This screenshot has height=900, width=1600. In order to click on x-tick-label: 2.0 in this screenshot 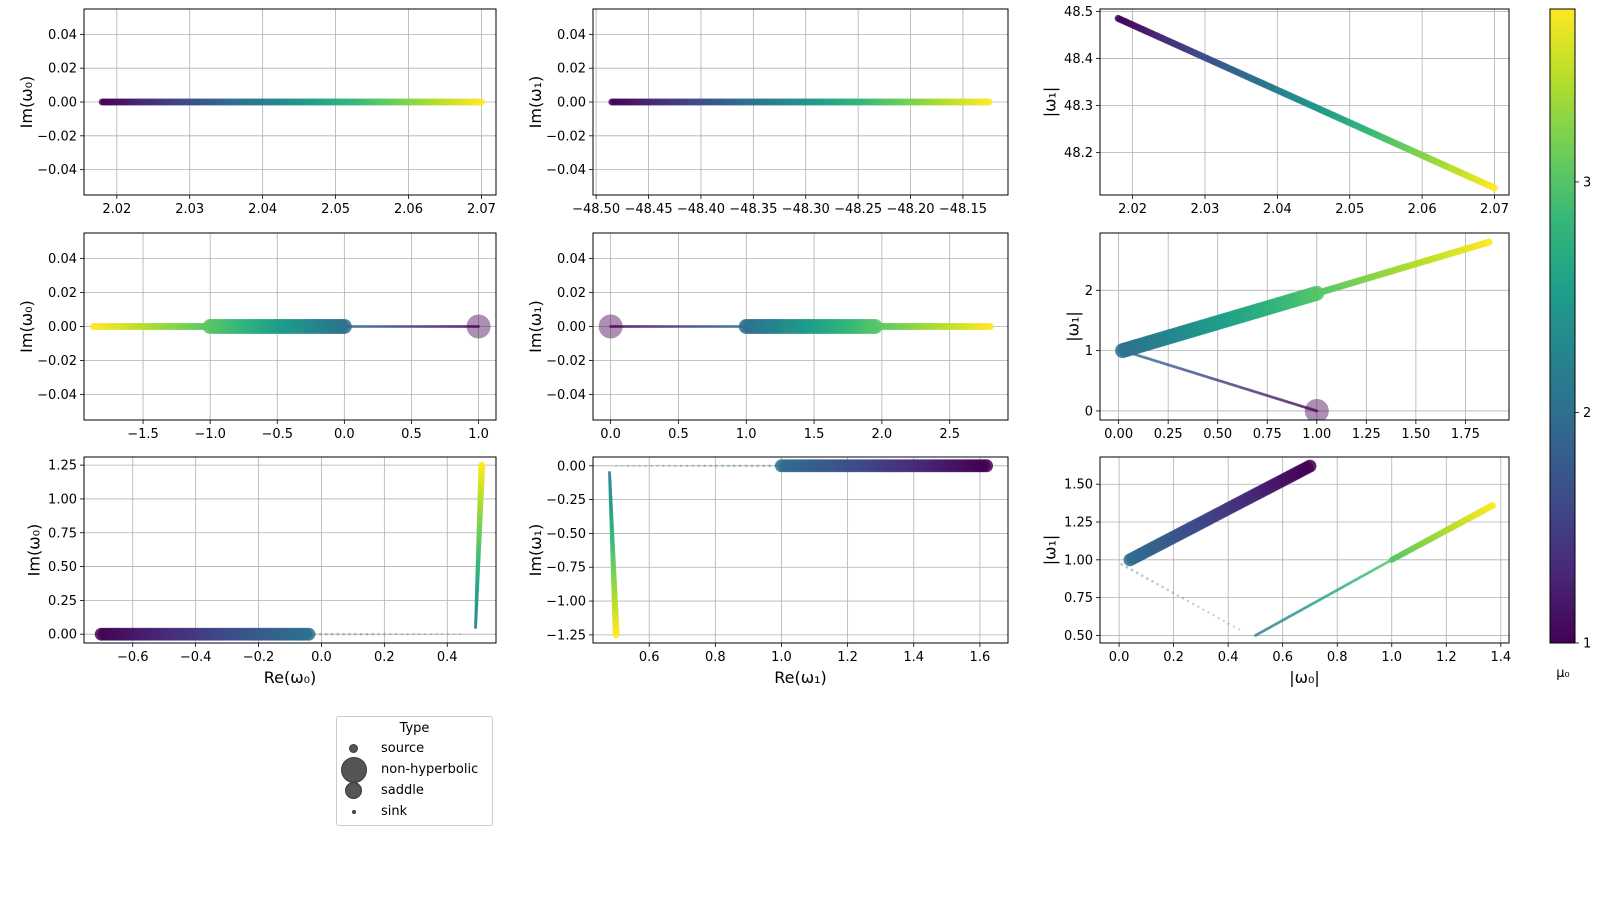, I will do `click(882, 434)`.